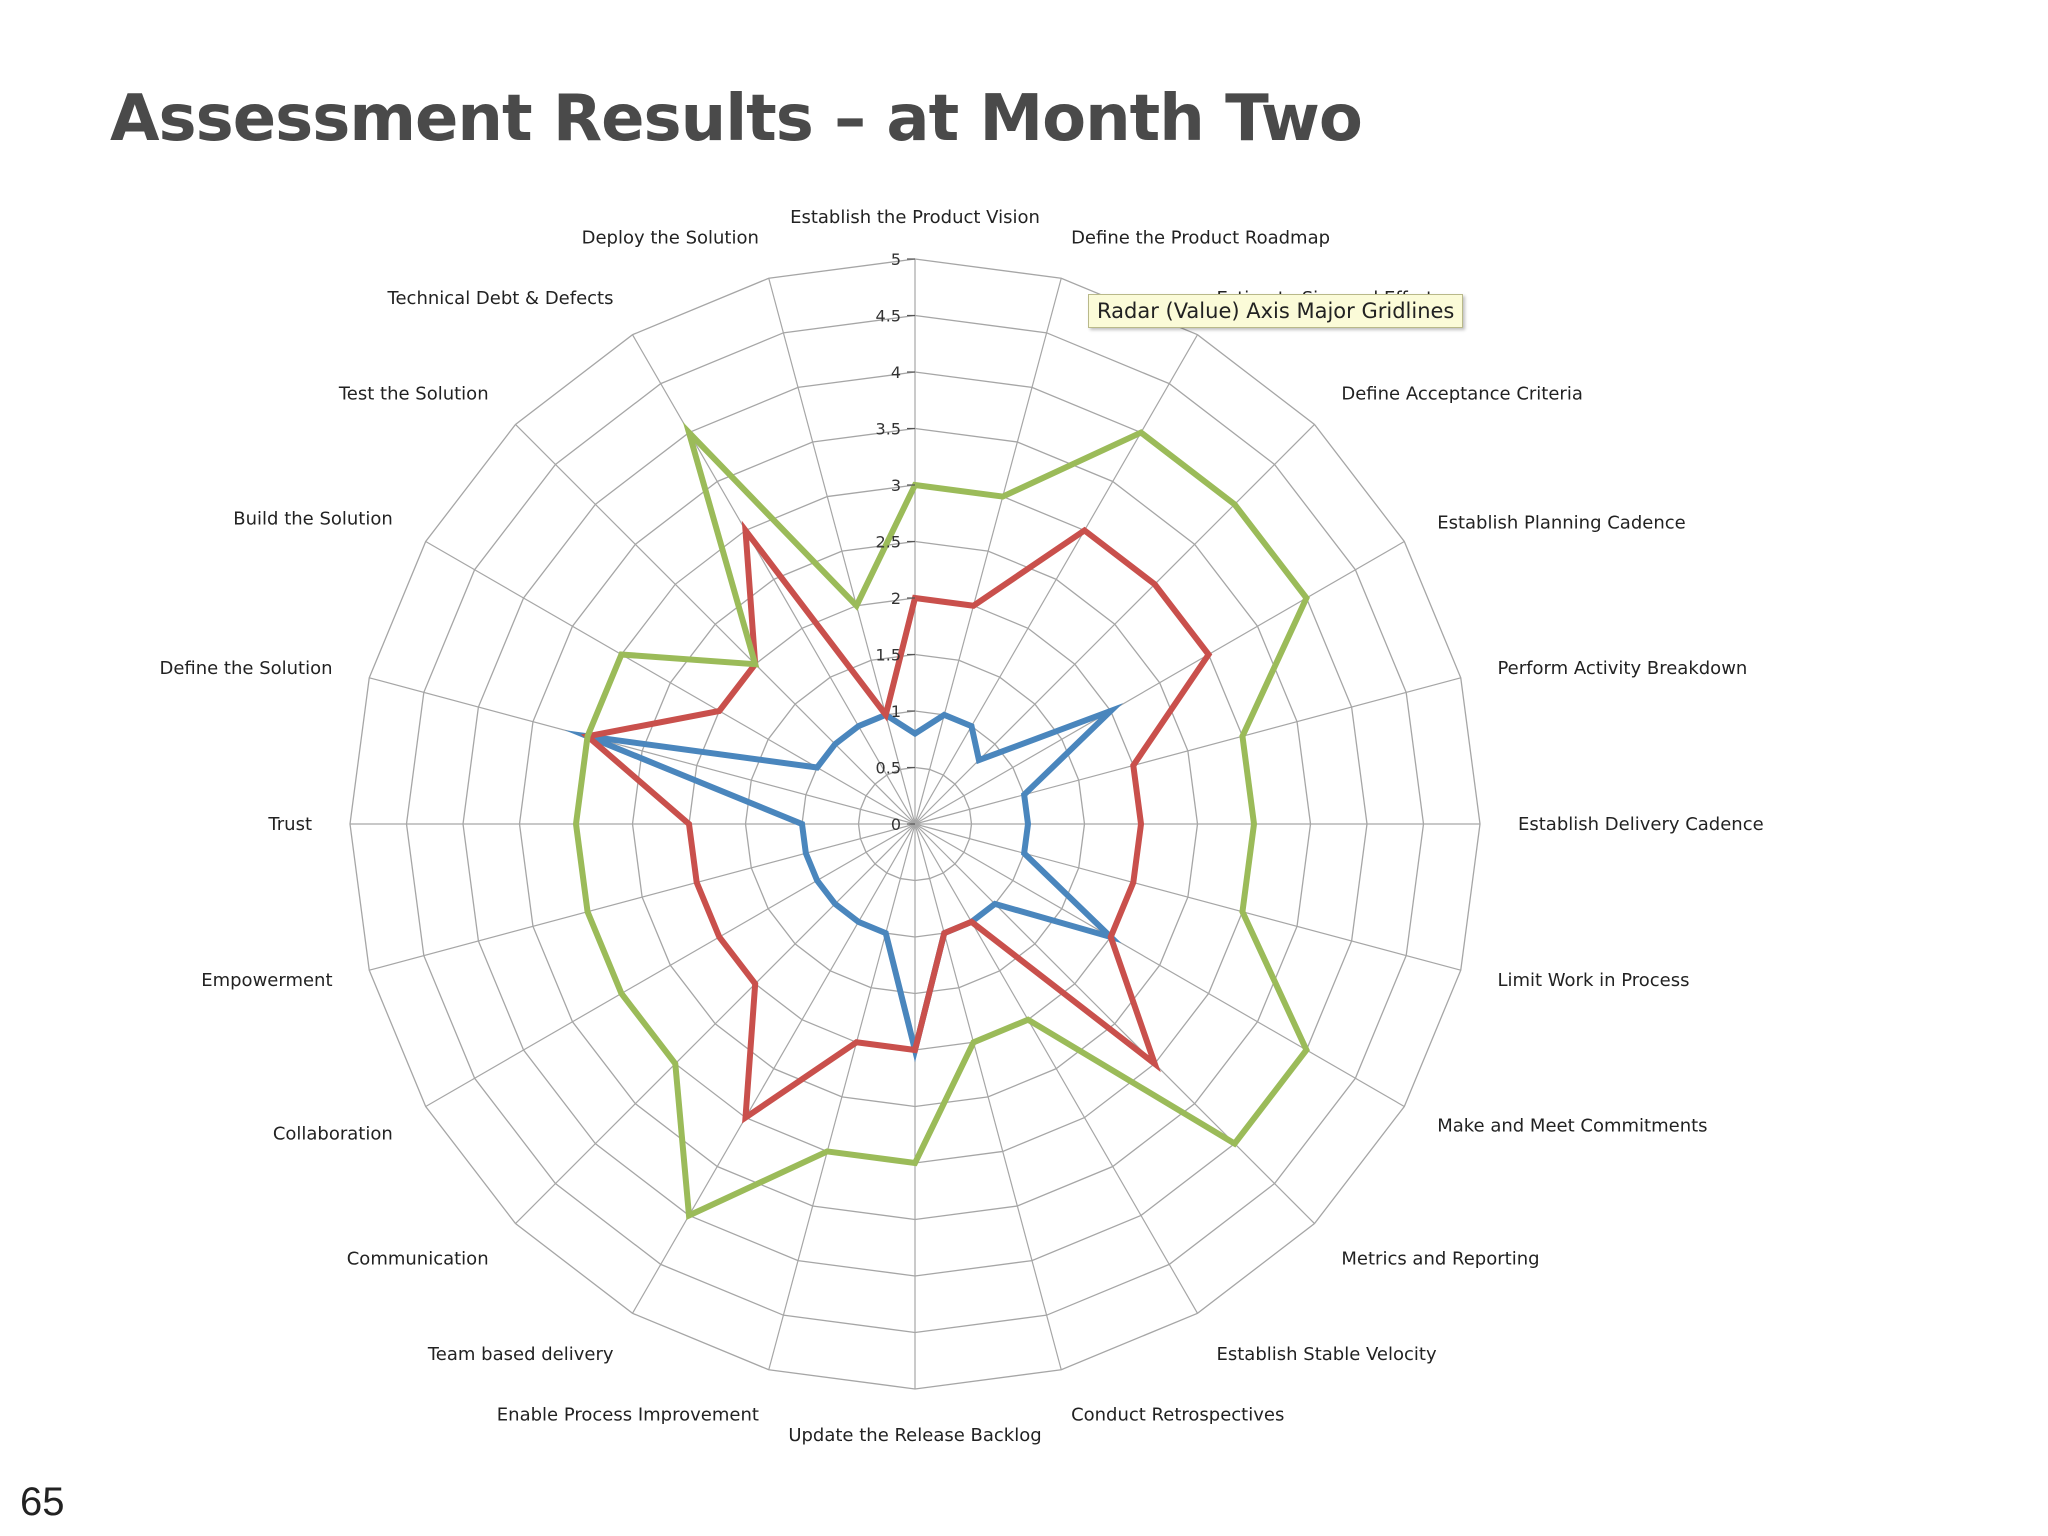 This screenshot has width=2048, height=1536. I want to click on radar-tick-labels: 0 0.5 1 1.5 2 2.5 3 3.5 4 4.5 5, so click(895, 542).